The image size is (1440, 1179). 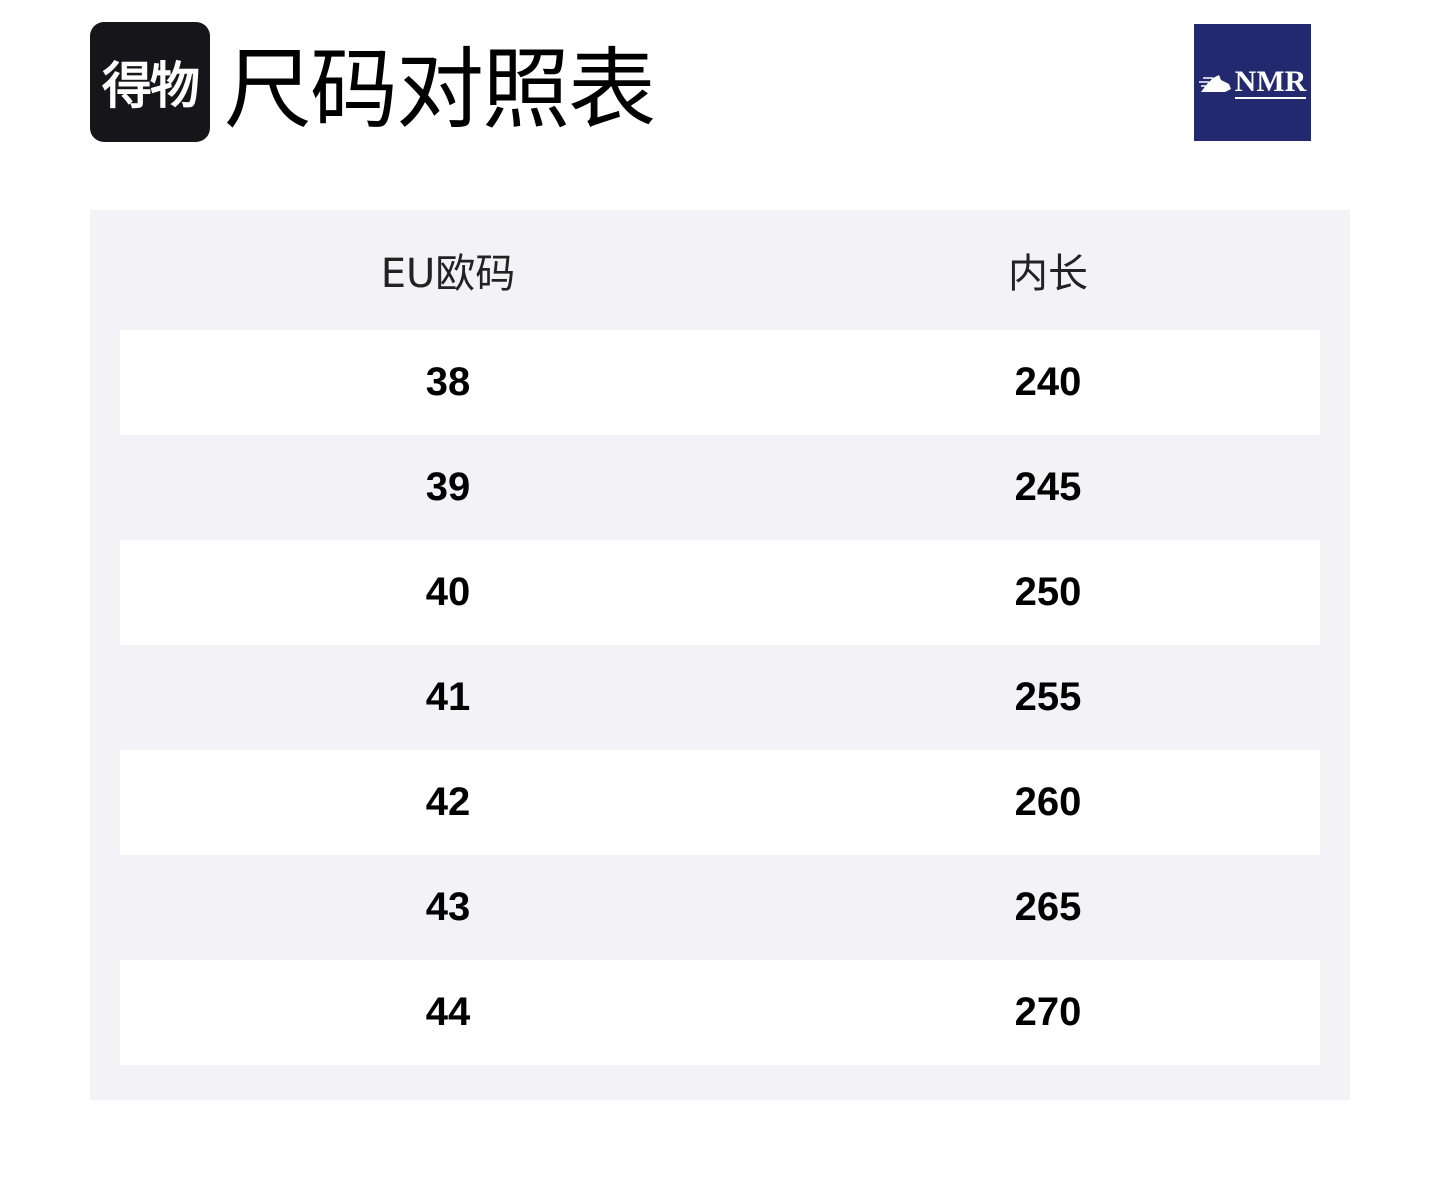 What do you see at coordinates (448, 592) in the screenshot?
I see `eu-size-cell: 40` at bounding box center [448, 592].